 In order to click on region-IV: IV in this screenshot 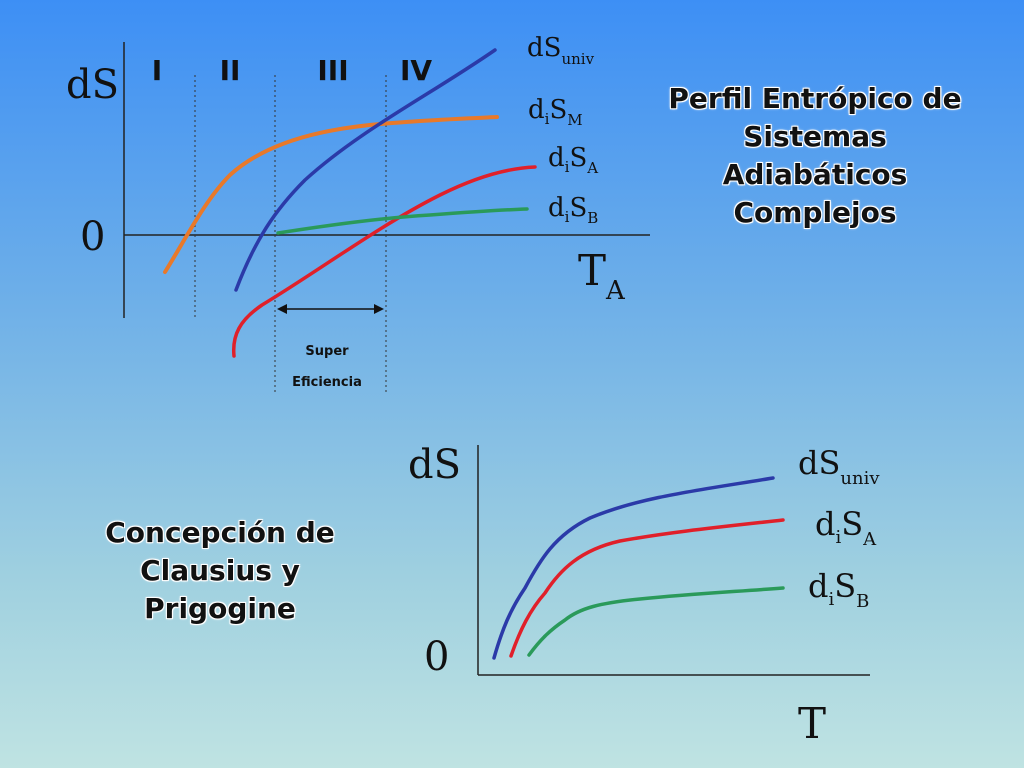, I will do `click(416, 70)`.